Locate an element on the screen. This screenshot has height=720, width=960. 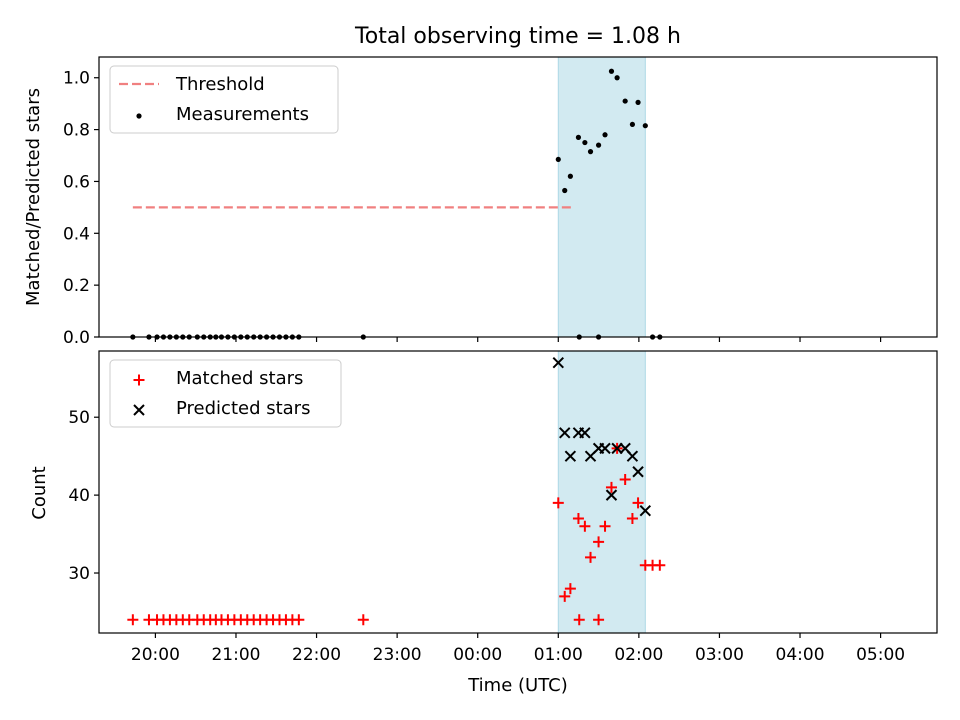
x-tick-label: 20:00 is located at coordinates (155, 655).